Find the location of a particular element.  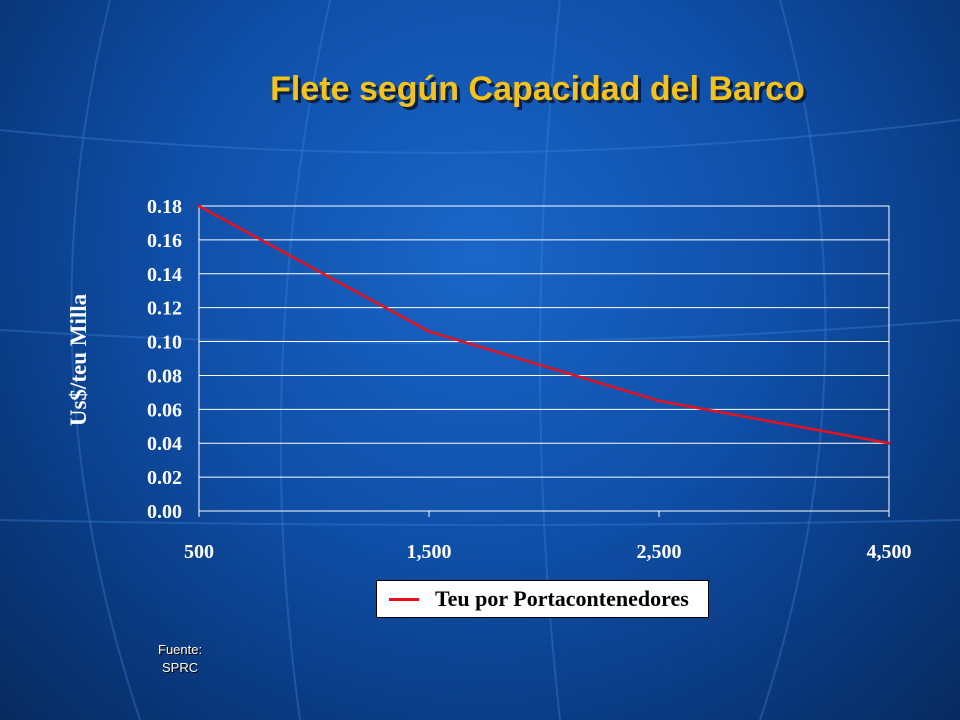

y-tick-label: 0.08 is located at coordinates (164, 376).